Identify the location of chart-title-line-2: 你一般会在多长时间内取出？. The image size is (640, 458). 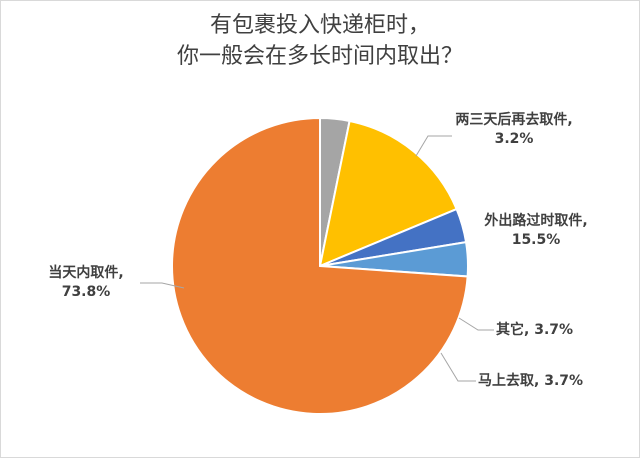
(319, 56).